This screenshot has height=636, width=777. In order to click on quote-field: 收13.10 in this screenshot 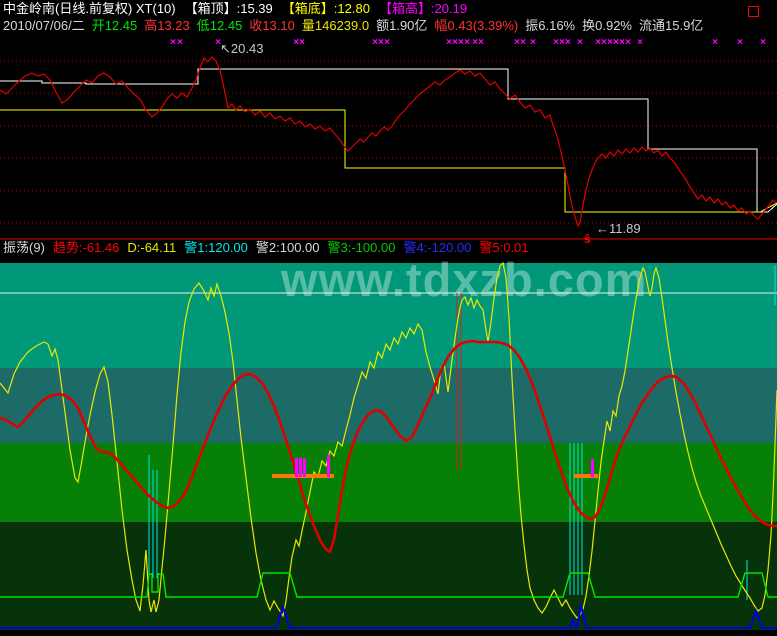, I will do `click(272, 25)`.